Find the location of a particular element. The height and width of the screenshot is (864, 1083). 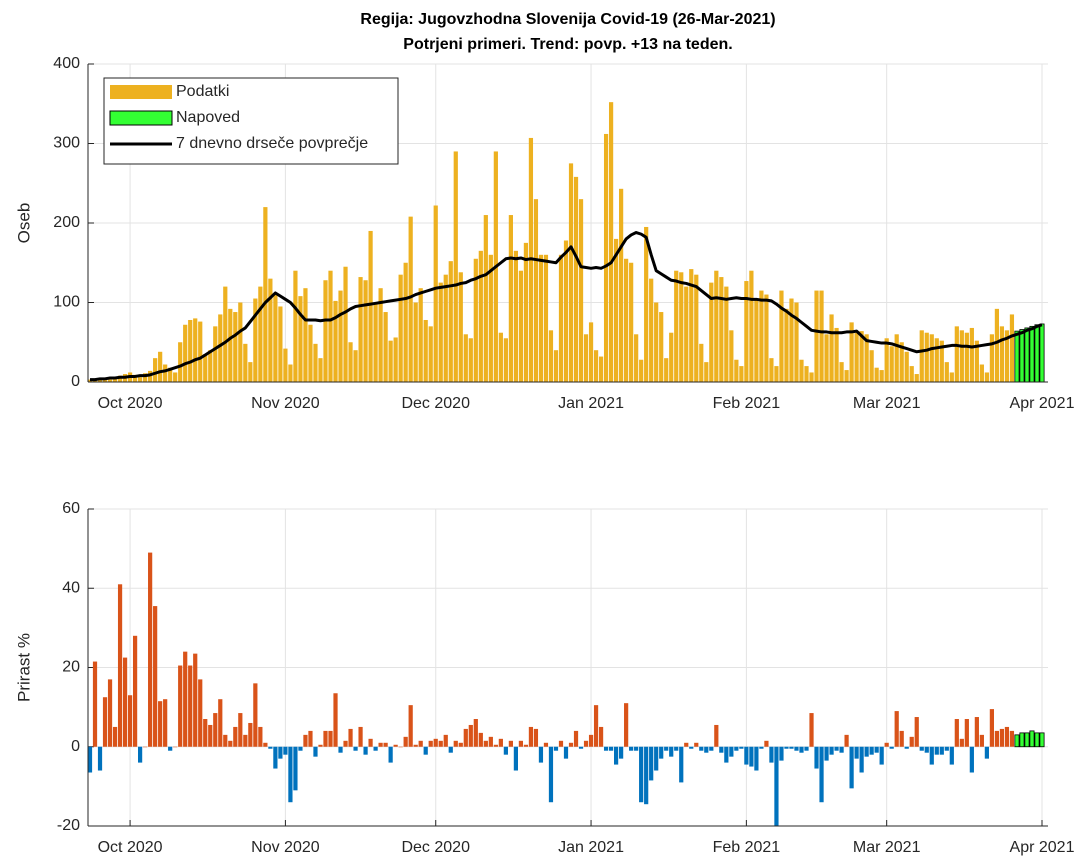

x-tick-label: Apr 2021 is located at coordinates (1042, 847).